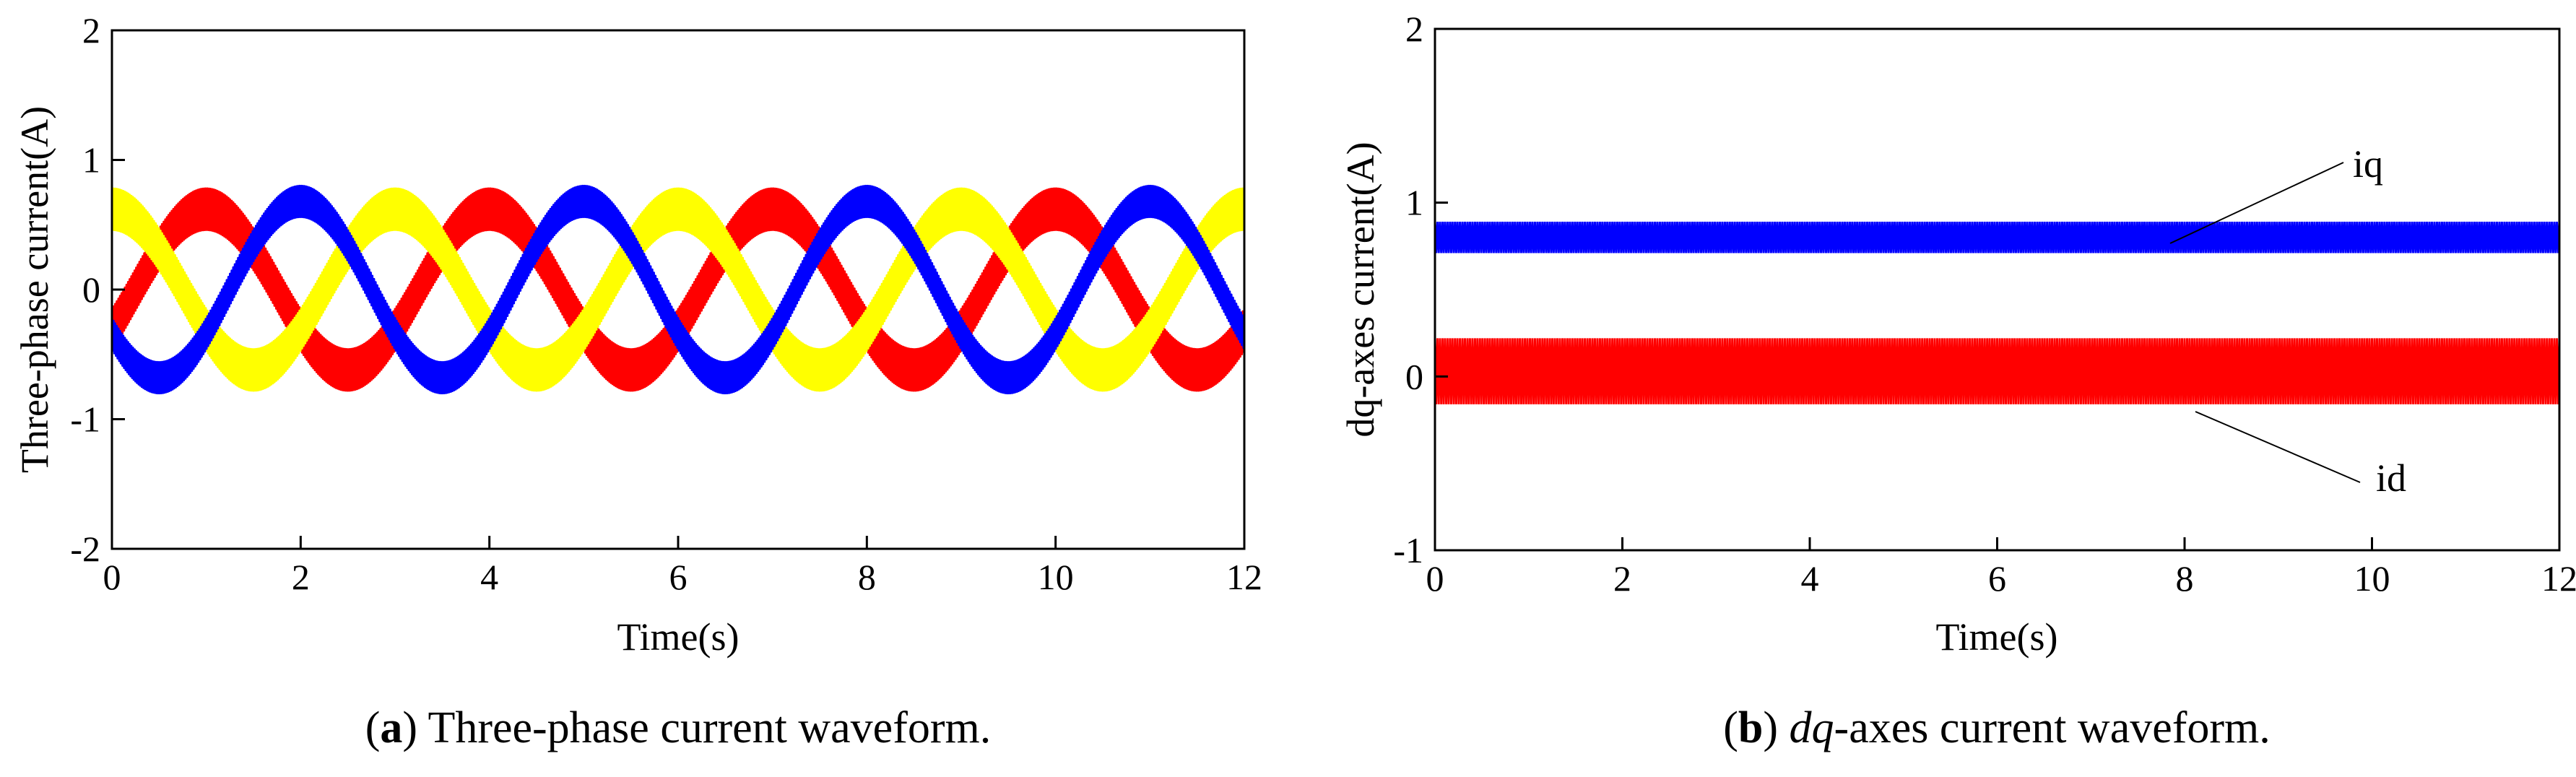  What do you see at coordinates (1812, 727) in the screenshot?
I see `panel-b-caption-italic: dq` at bounding box center [1812, 727].